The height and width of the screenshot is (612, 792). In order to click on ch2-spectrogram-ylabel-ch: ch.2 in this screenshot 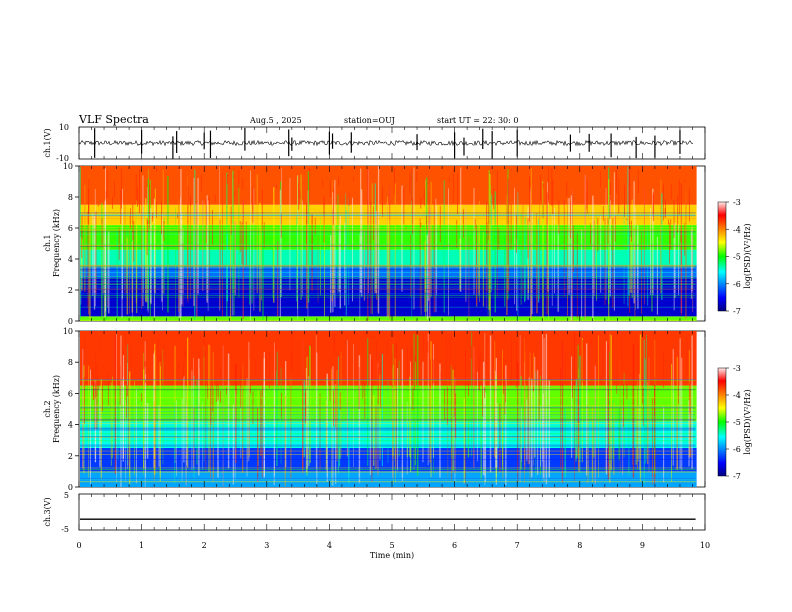, I will do `click(47, 408)`.